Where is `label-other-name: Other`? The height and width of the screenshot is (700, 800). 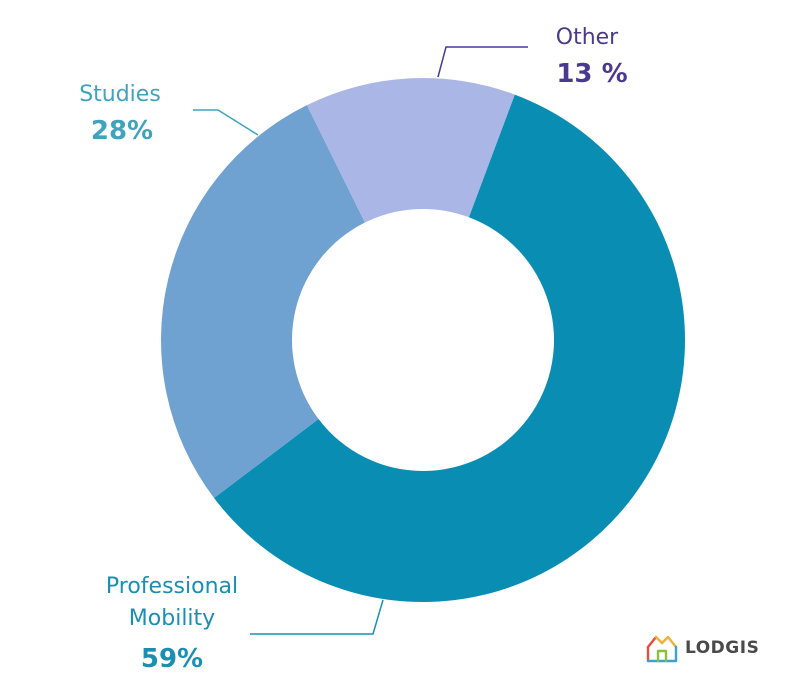 label-other-name: Other is located at coordinates (587, 37).